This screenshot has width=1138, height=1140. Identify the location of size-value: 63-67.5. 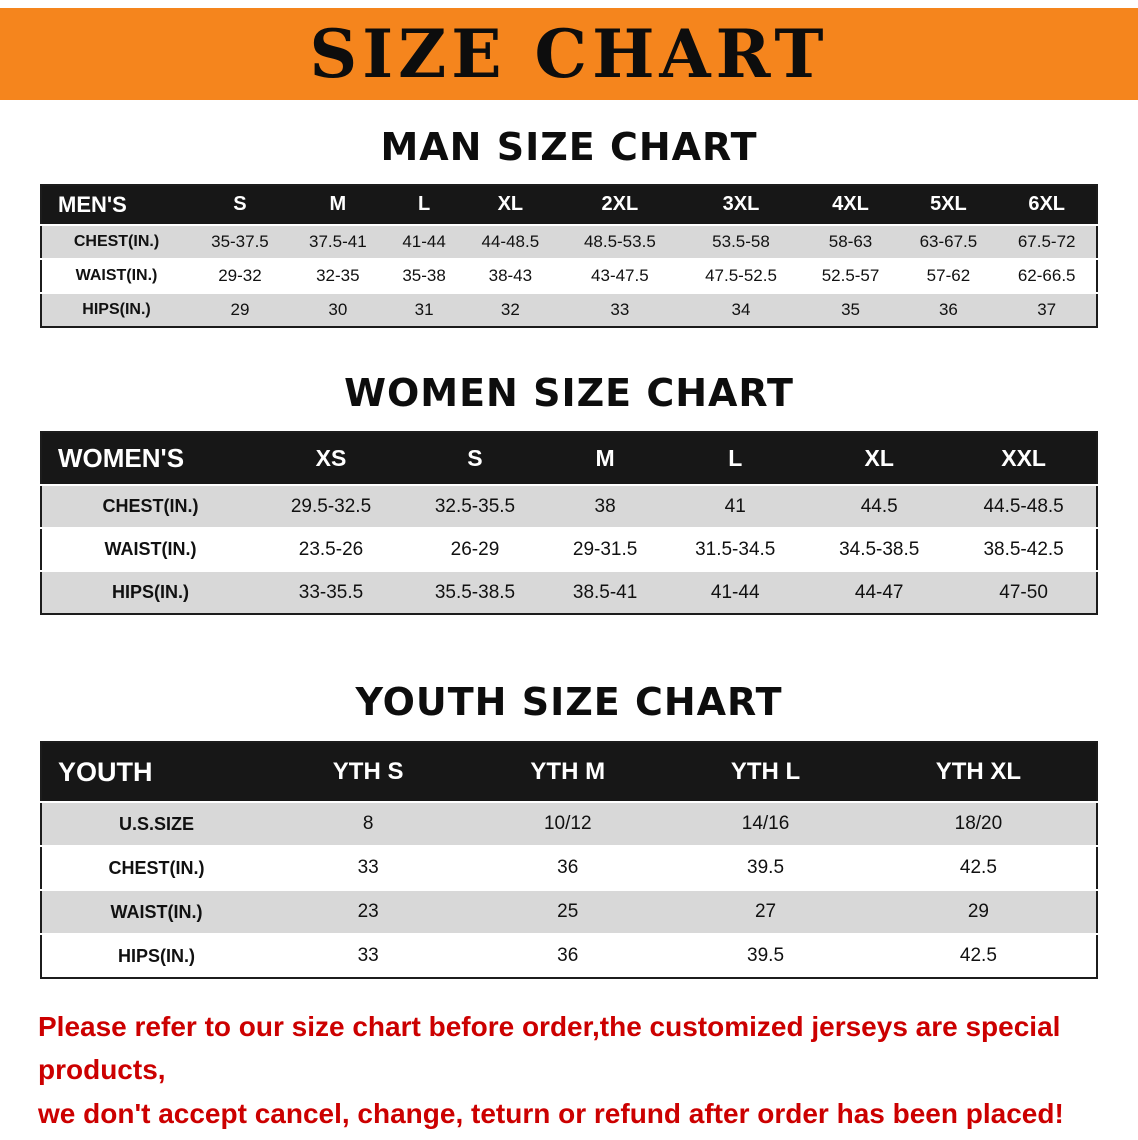
(948, 242).